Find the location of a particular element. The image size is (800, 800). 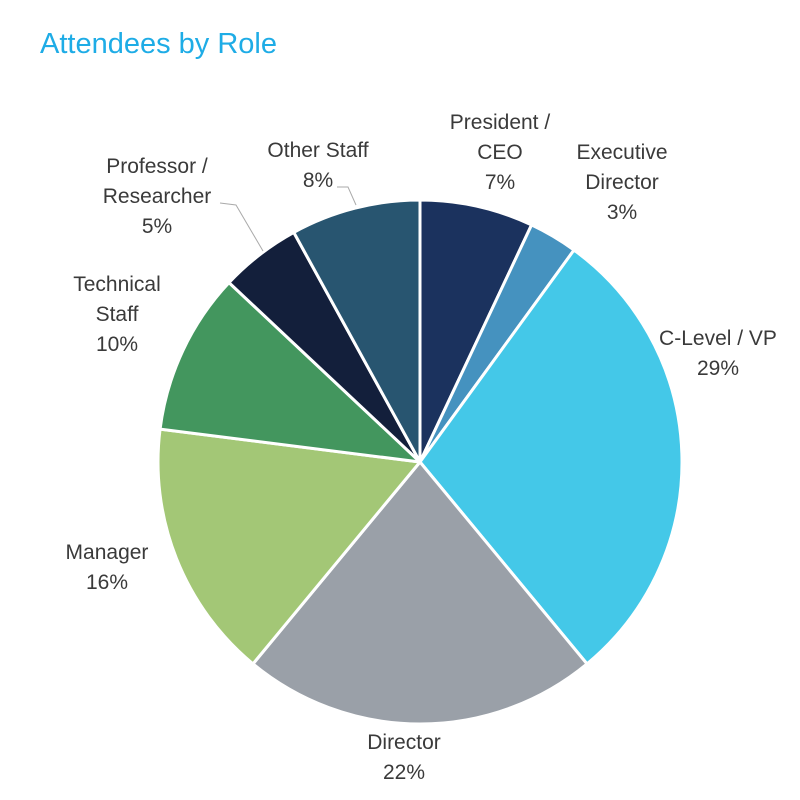

slice-label-1: Executive Director 3% is located at coordinates (621, 182).